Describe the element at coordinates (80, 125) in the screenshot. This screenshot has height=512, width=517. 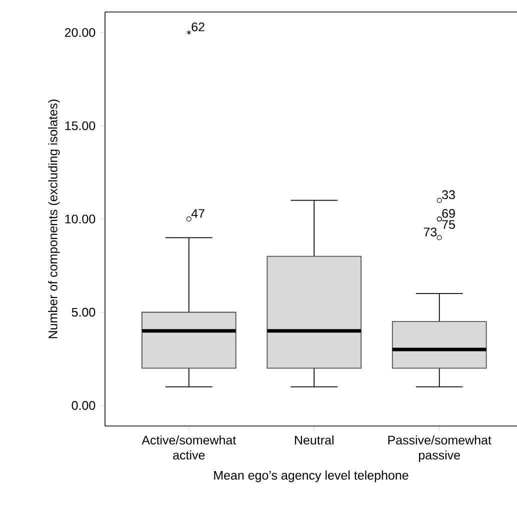
I see `y-tick-label: 15.00` at that location.